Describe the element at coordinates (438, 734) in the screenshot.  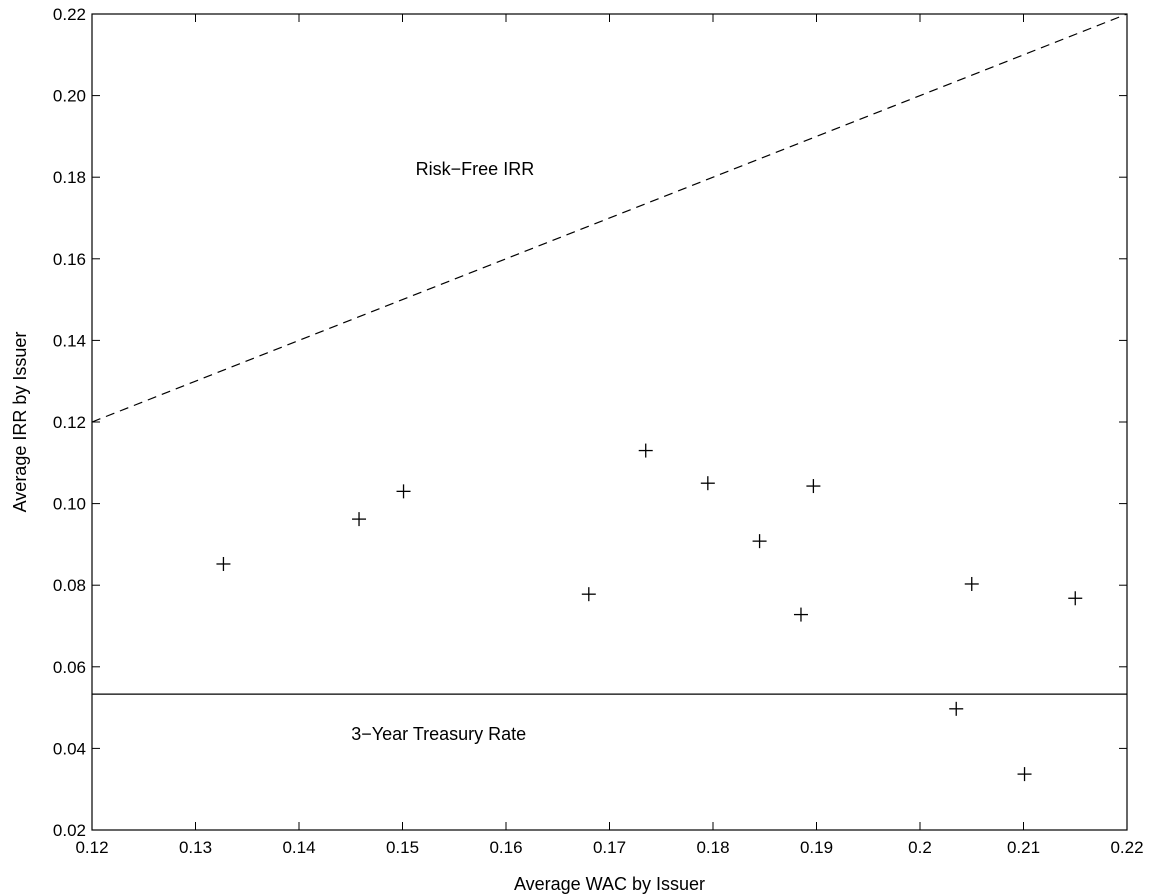
I see `treasury-rate-label: 3−Year Treasury Rate` at that location.